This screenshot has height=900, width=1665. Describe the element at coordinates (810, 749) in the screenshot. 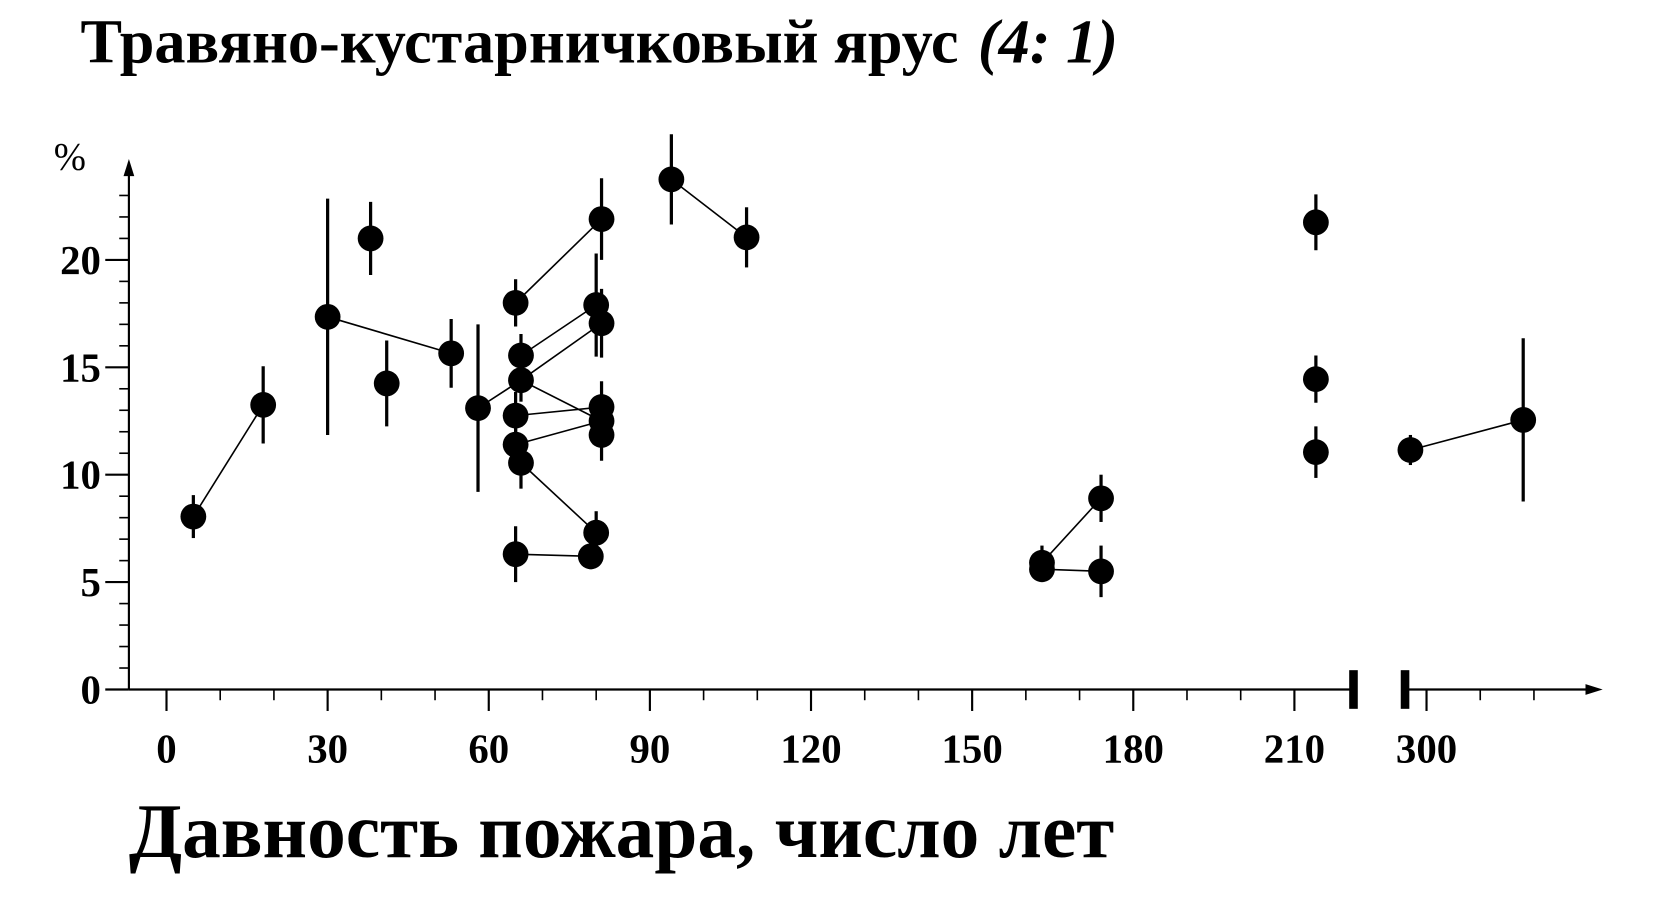

I see `x-tick-label: 120` at that location.